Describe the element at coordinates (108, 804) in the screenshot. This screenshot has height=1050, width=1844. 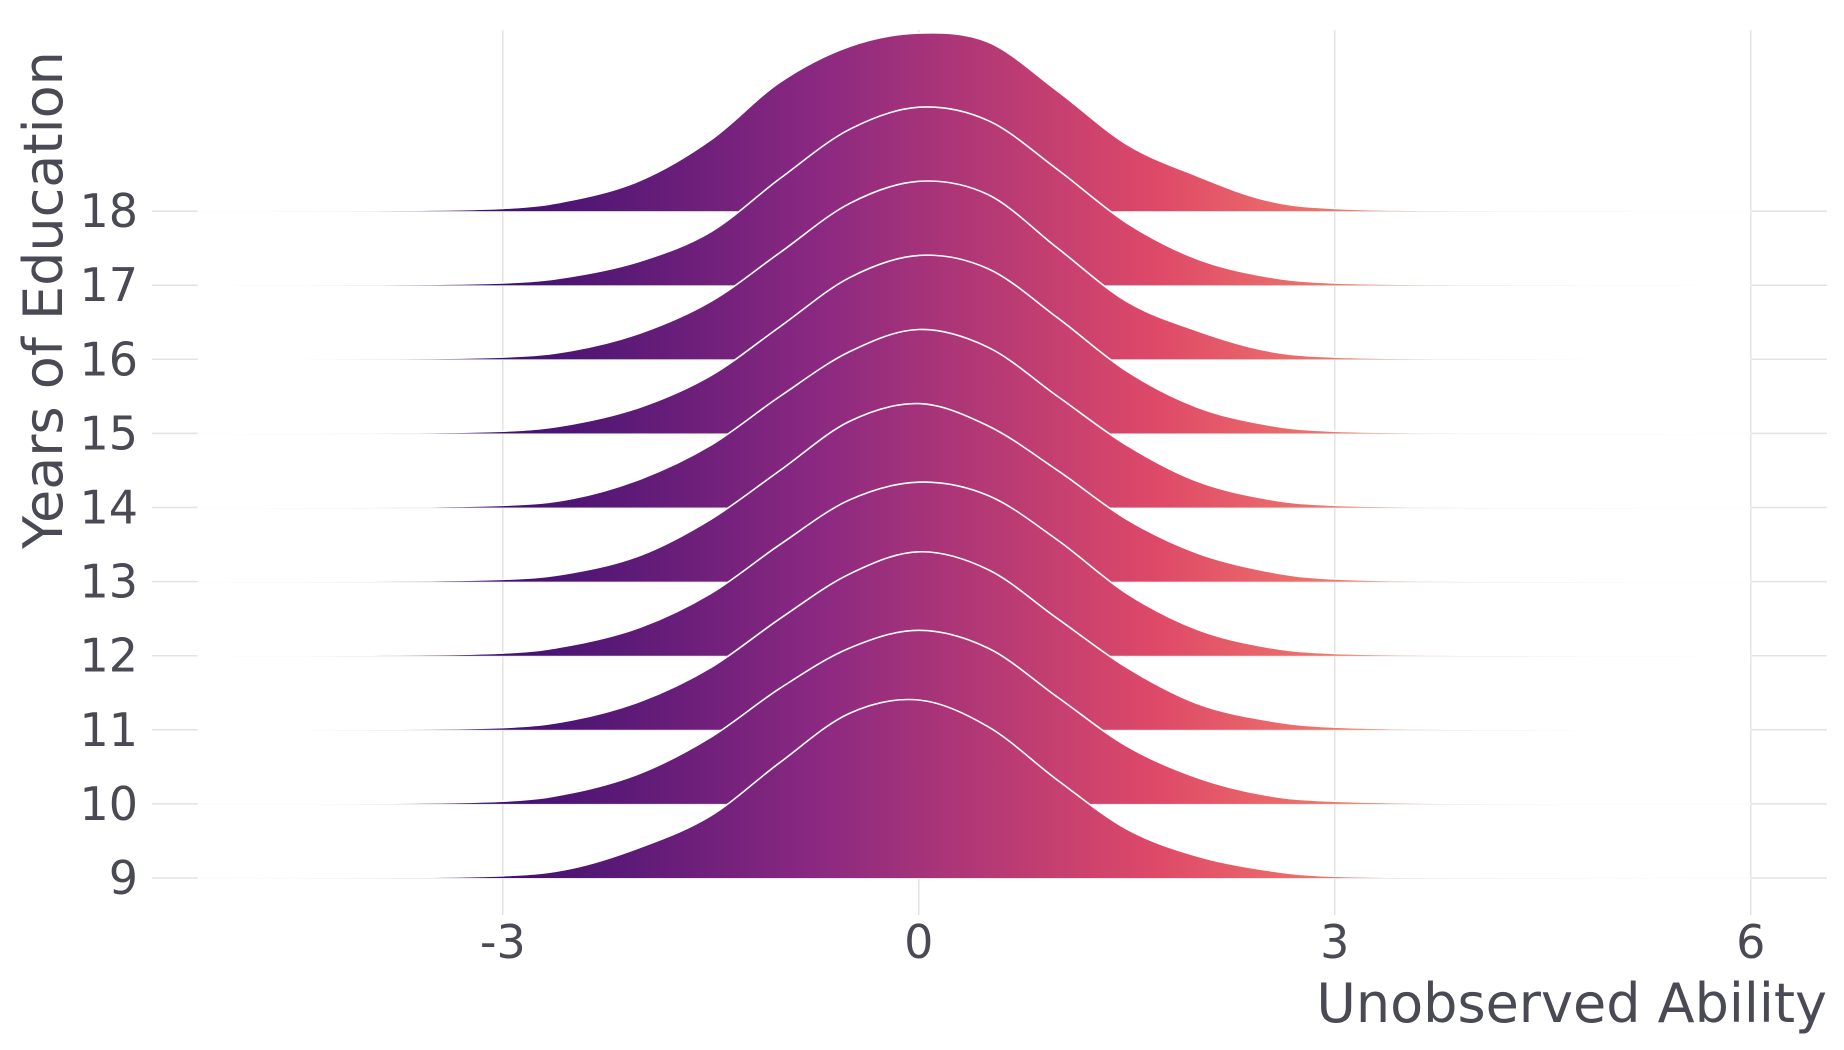
I see `y-tick-label: 10` at that location.